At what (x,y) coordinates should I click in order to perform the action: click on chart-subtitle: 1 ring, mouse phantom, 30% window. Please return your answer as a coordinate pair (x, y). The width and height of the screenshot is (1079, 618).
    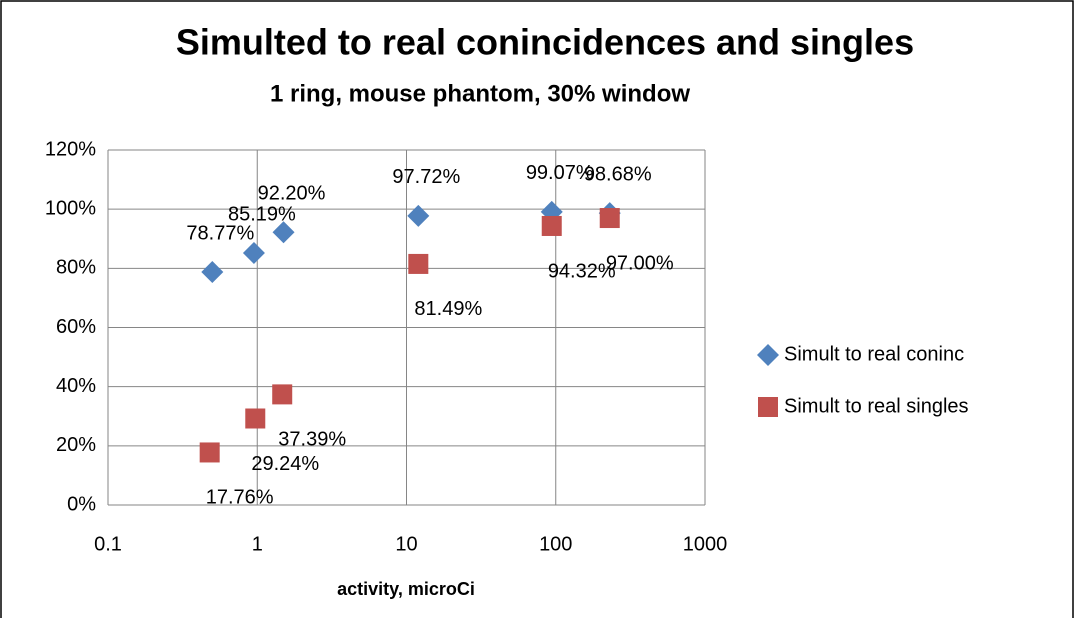
    Looking at the image, I should click on (480, 93).